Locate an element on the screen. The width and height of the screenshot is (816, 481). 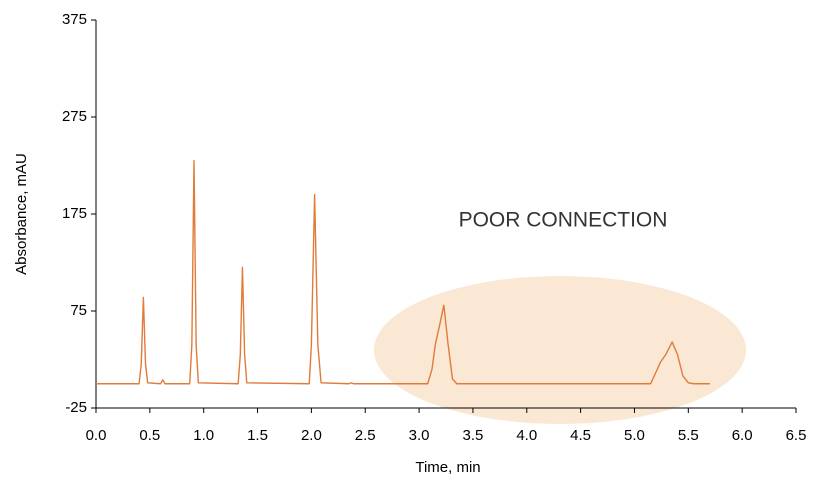
x-tick-label: 5.5 is located at coordinates (688, 435).